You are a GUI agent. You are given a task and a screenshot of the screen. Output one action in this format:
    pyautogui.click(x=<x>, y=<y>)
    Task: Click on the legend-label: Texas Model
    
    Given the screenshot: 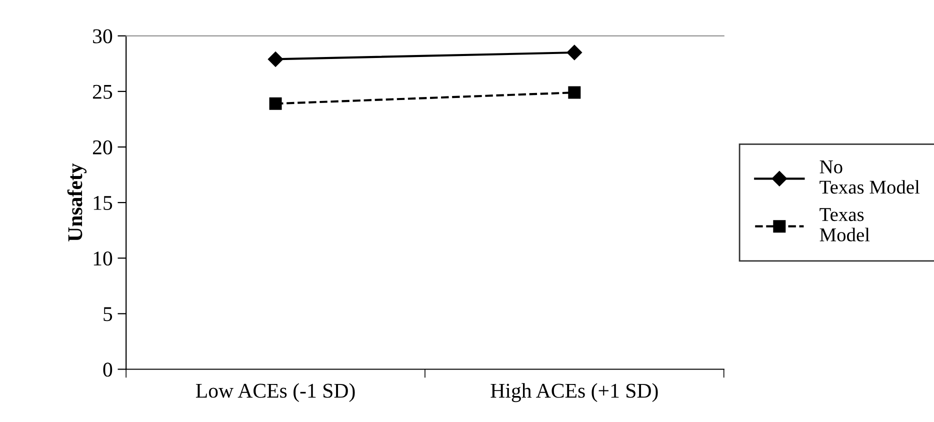 What is the action you would take?
    pyautogui.click(x=845, y=225)
    